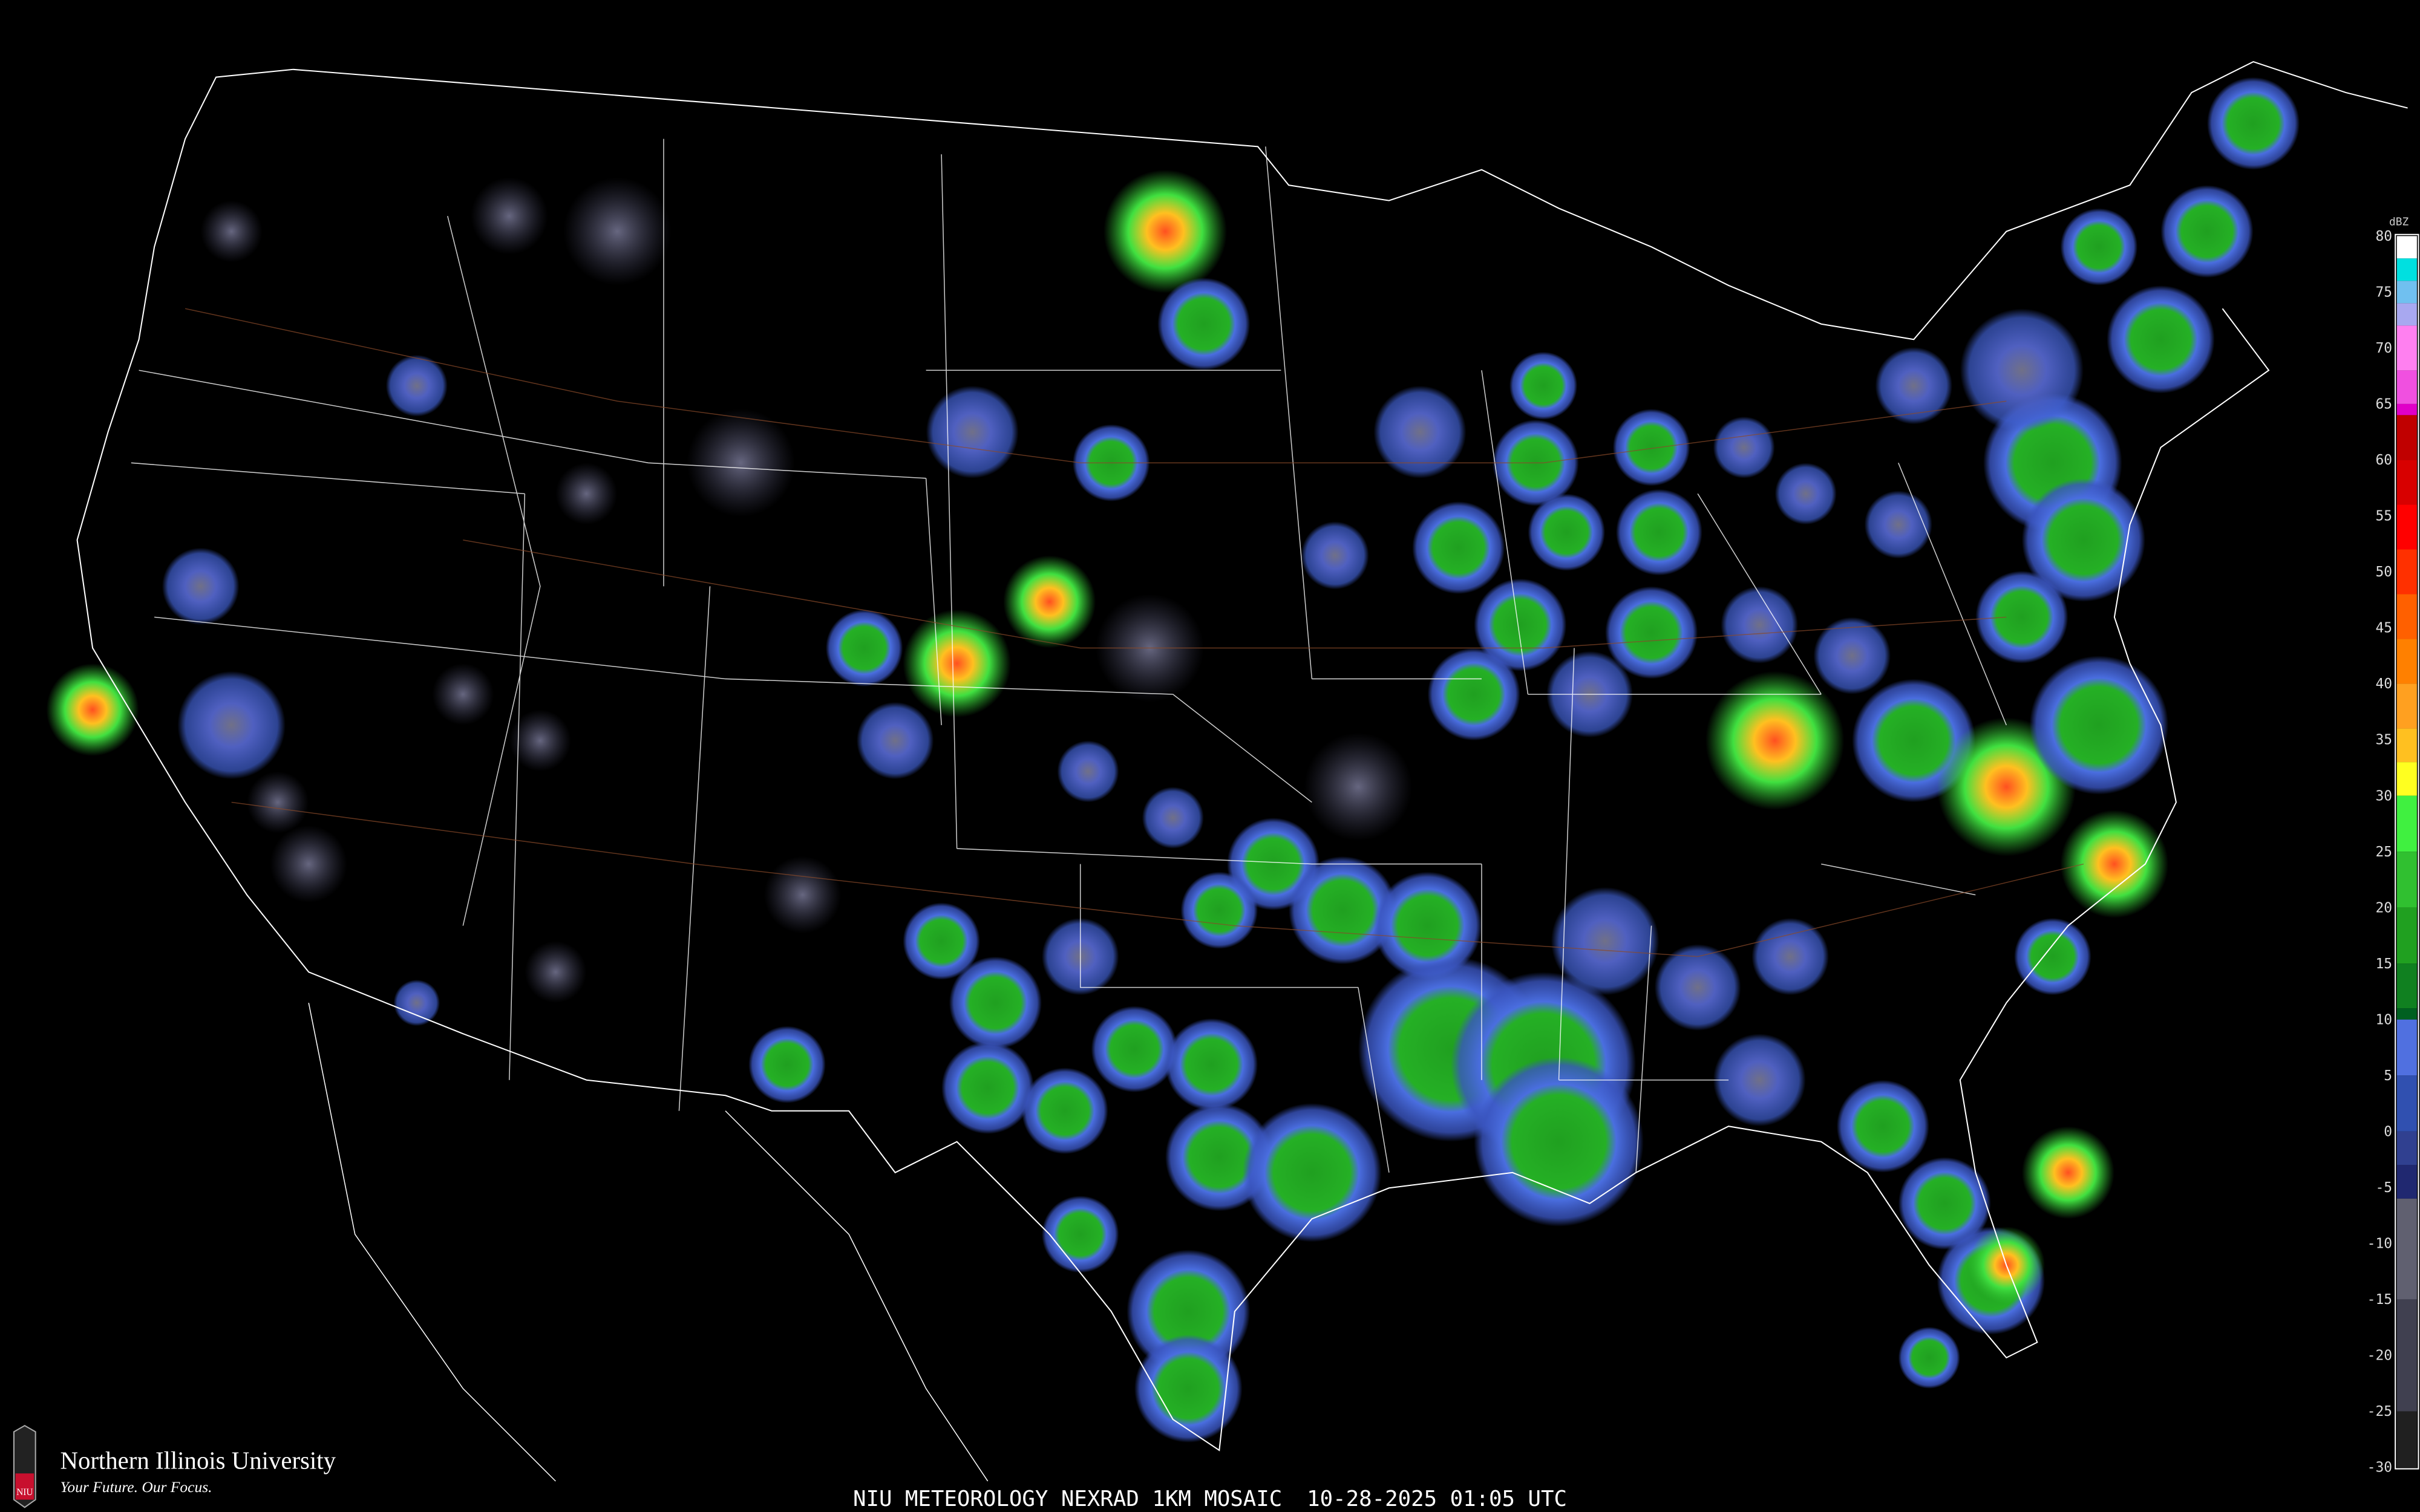 This screenshot has width=2420, height=1512. Describe the element at coordinates (2383, 628) in the screenshot. I see `legend-label: 45` at that location.